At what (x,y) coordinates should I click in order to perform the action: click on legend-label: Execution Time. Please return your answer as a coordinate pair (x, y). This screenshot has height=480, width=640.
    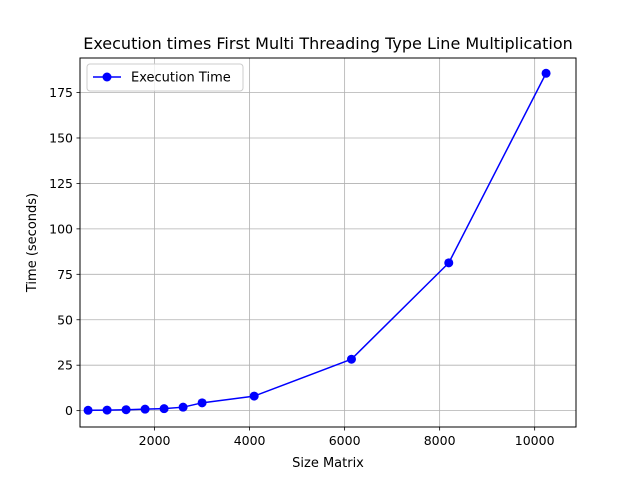
    Looking at the image, I should click on (181, 78).